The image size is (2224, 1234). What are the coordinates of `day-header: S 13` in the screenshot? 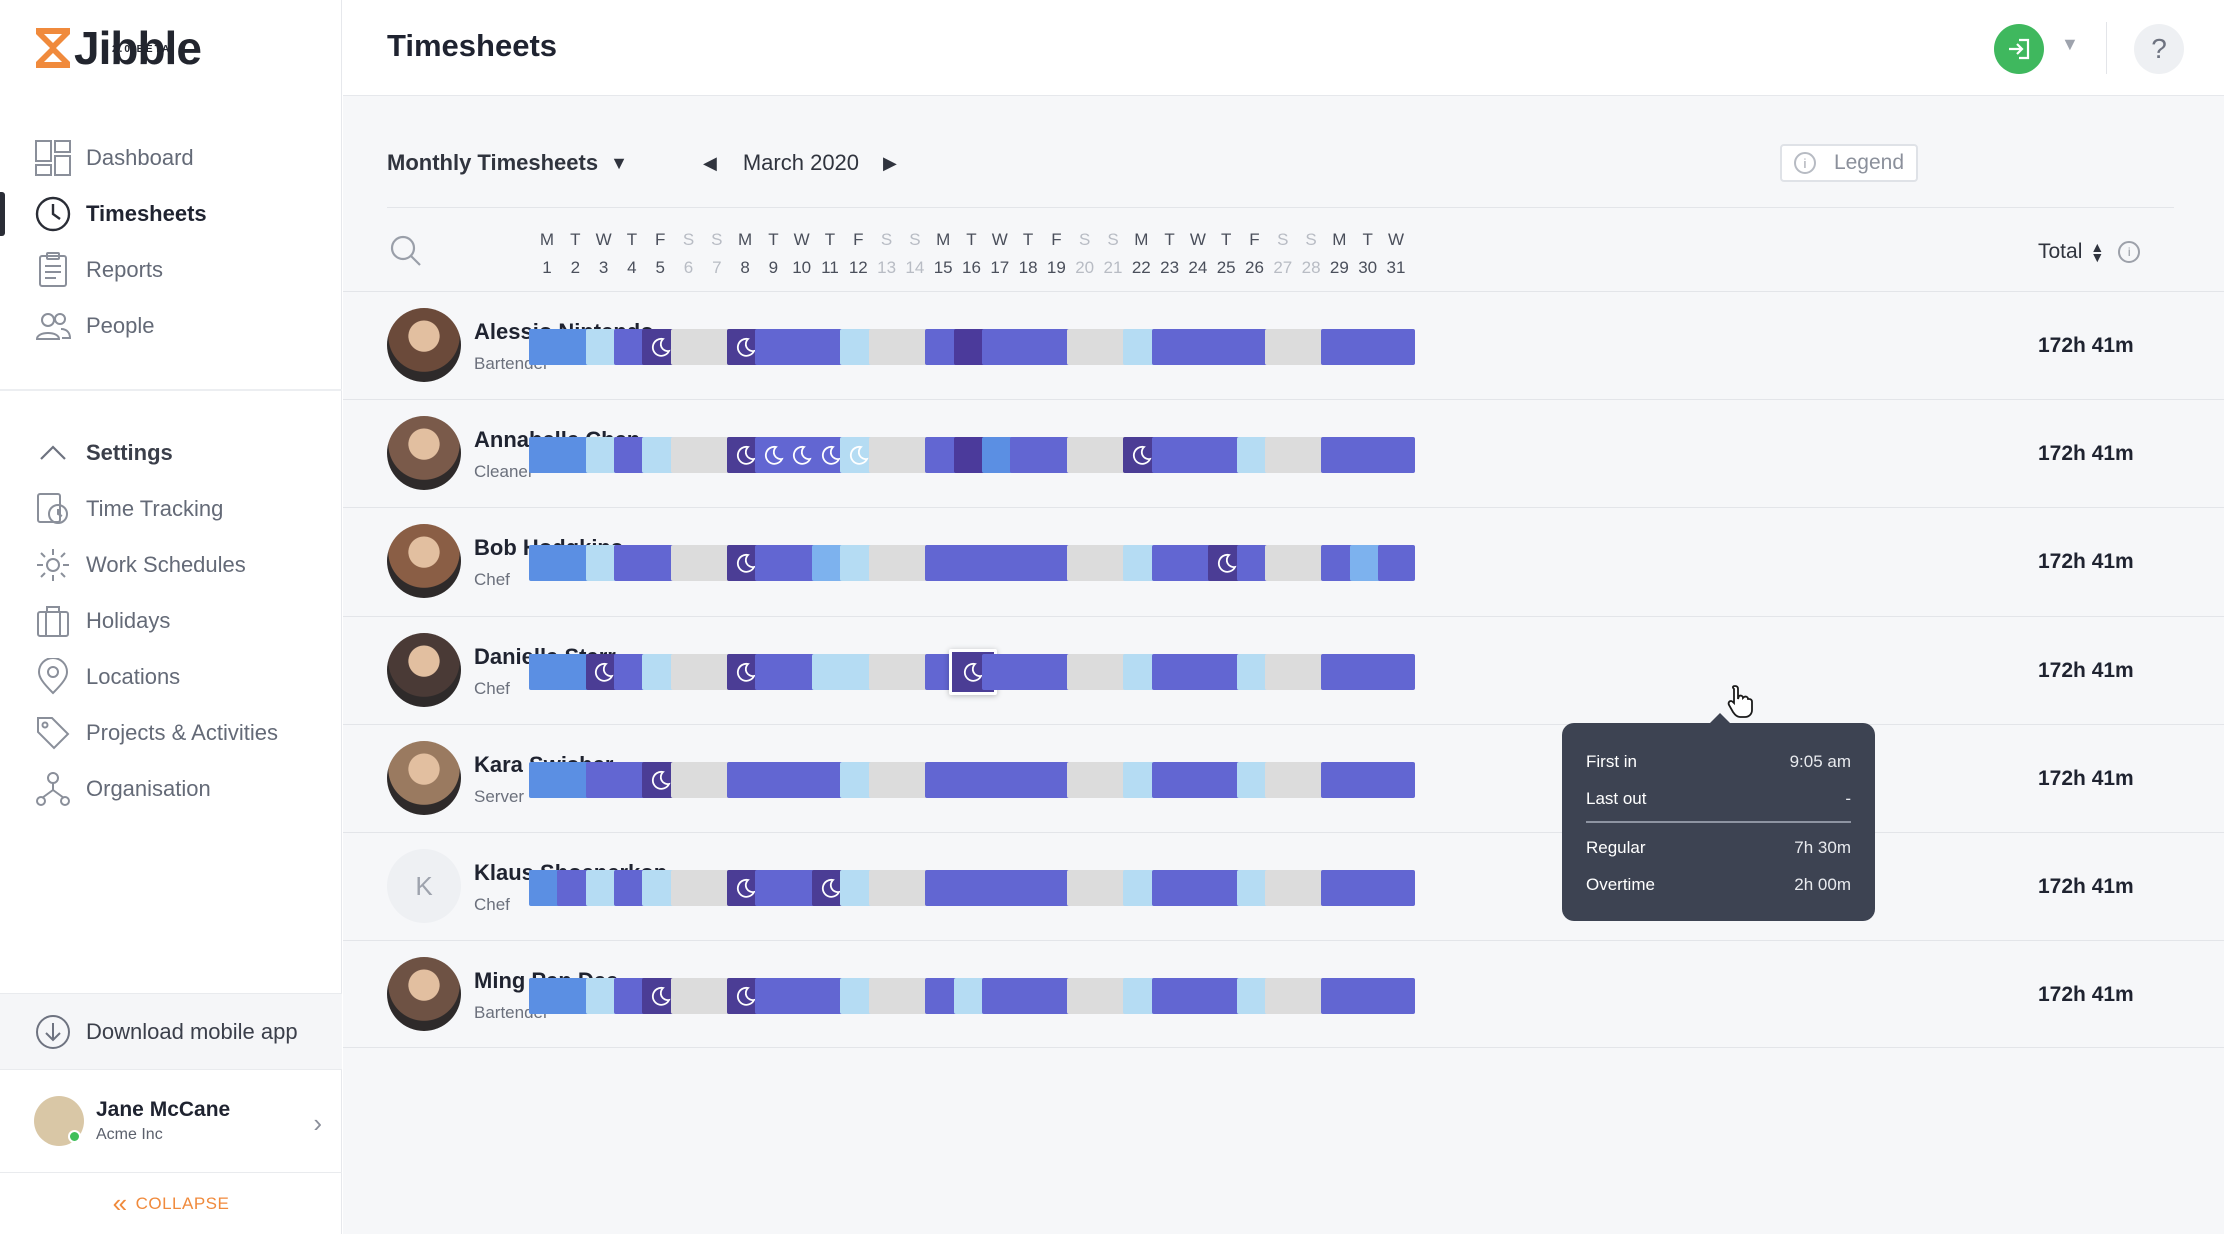 It's located at (887, 254).